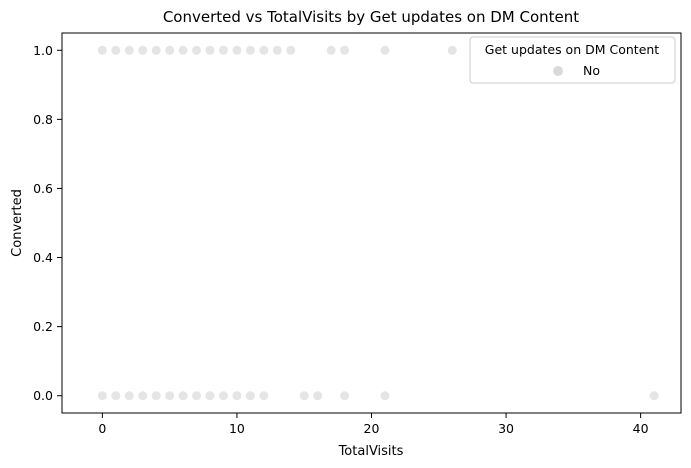 This screenshot has width=691, height=468. Describe the element at coordinates (43, 326) in the screenshot. I see `y-tick-label: 0.2` at that location.